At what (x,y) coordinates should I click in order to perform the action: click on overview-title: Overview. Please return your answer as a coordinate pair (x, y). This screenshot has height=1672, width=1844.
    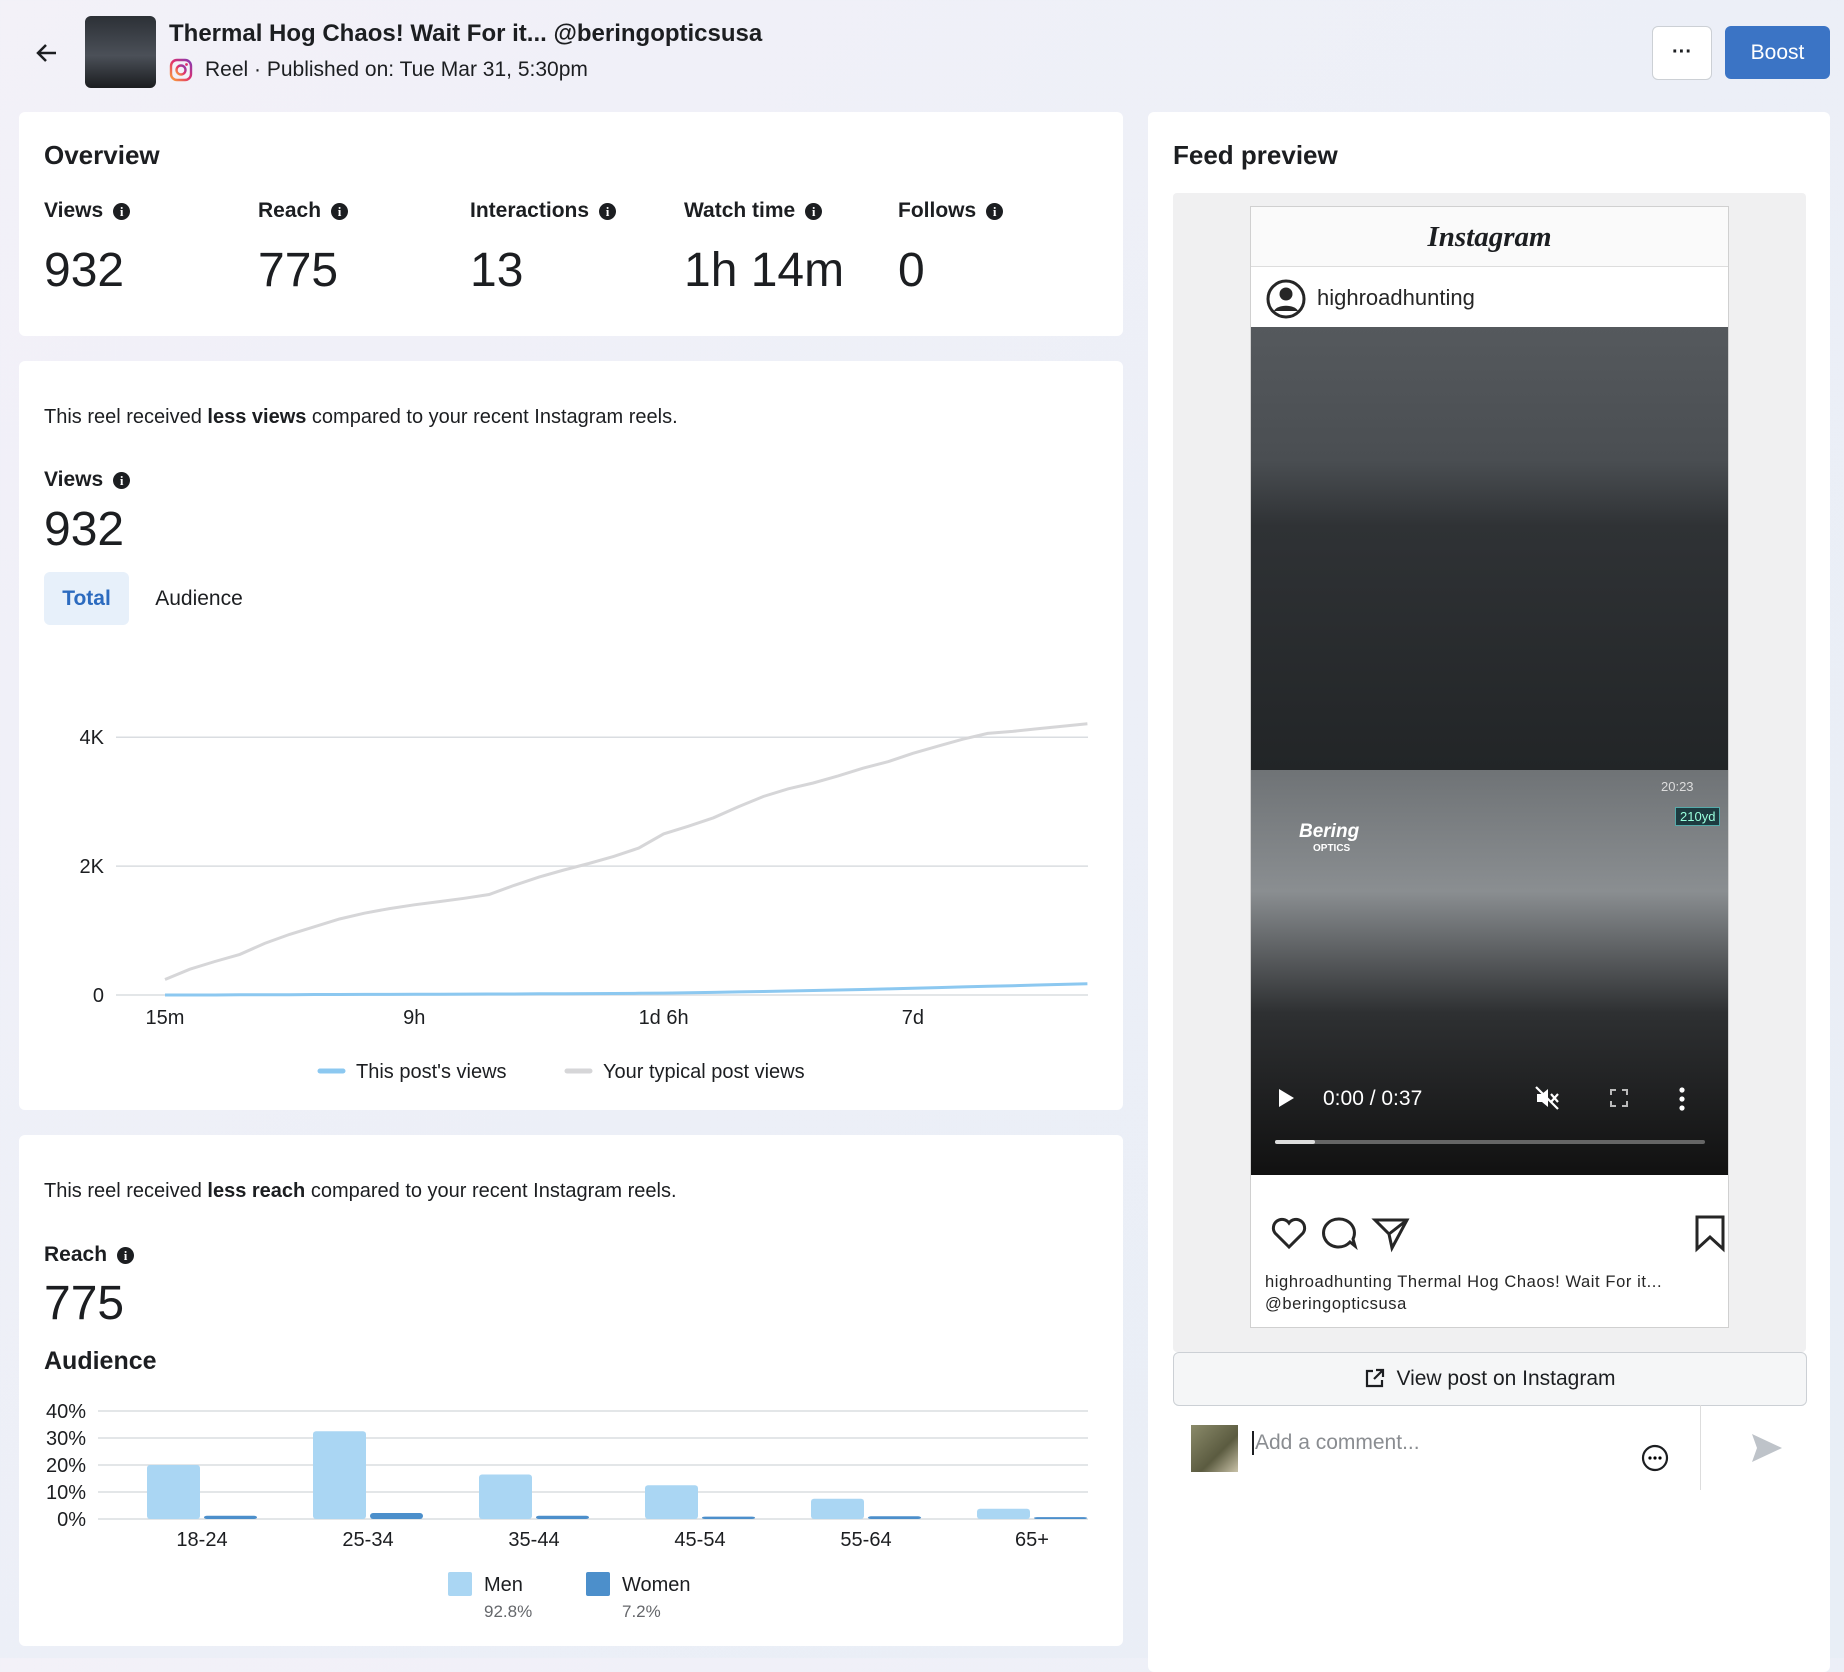
    Looking at the image, I should click on (102, 155).